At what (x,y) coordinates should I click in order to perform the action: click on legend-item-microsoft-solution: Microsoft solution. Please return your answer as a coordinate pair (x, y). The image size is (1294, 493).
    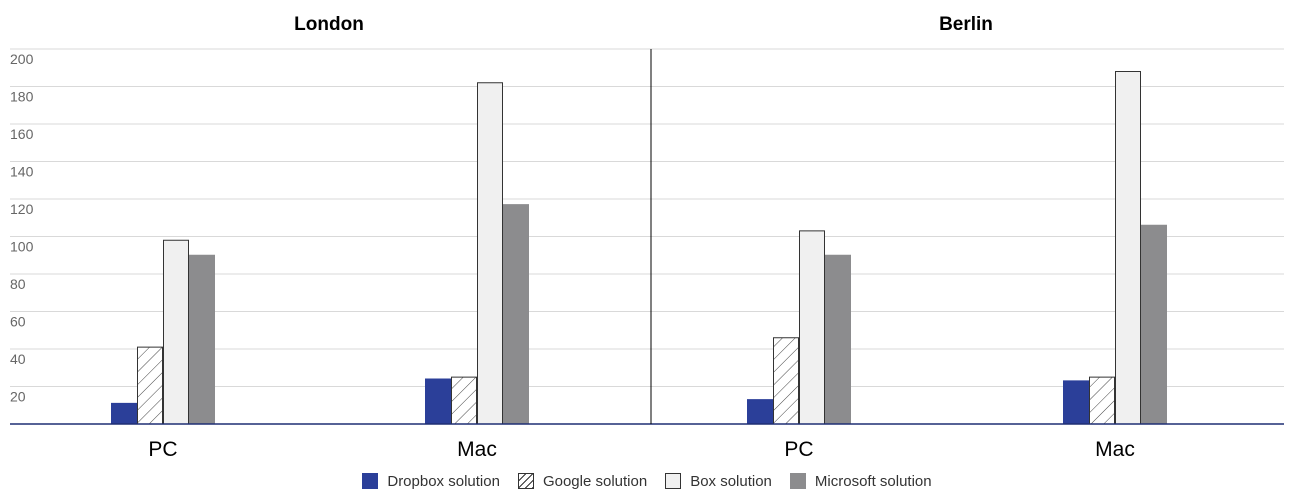
    Looking at the image, I should click on (860, 481).